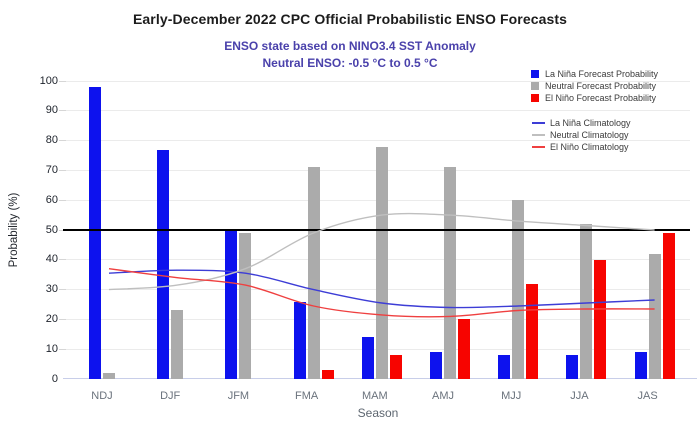  What do you see at coordinates (518, 289) in the screenshot?
I see `bar-MJJ-neutral` at bounding box center [518, 289].